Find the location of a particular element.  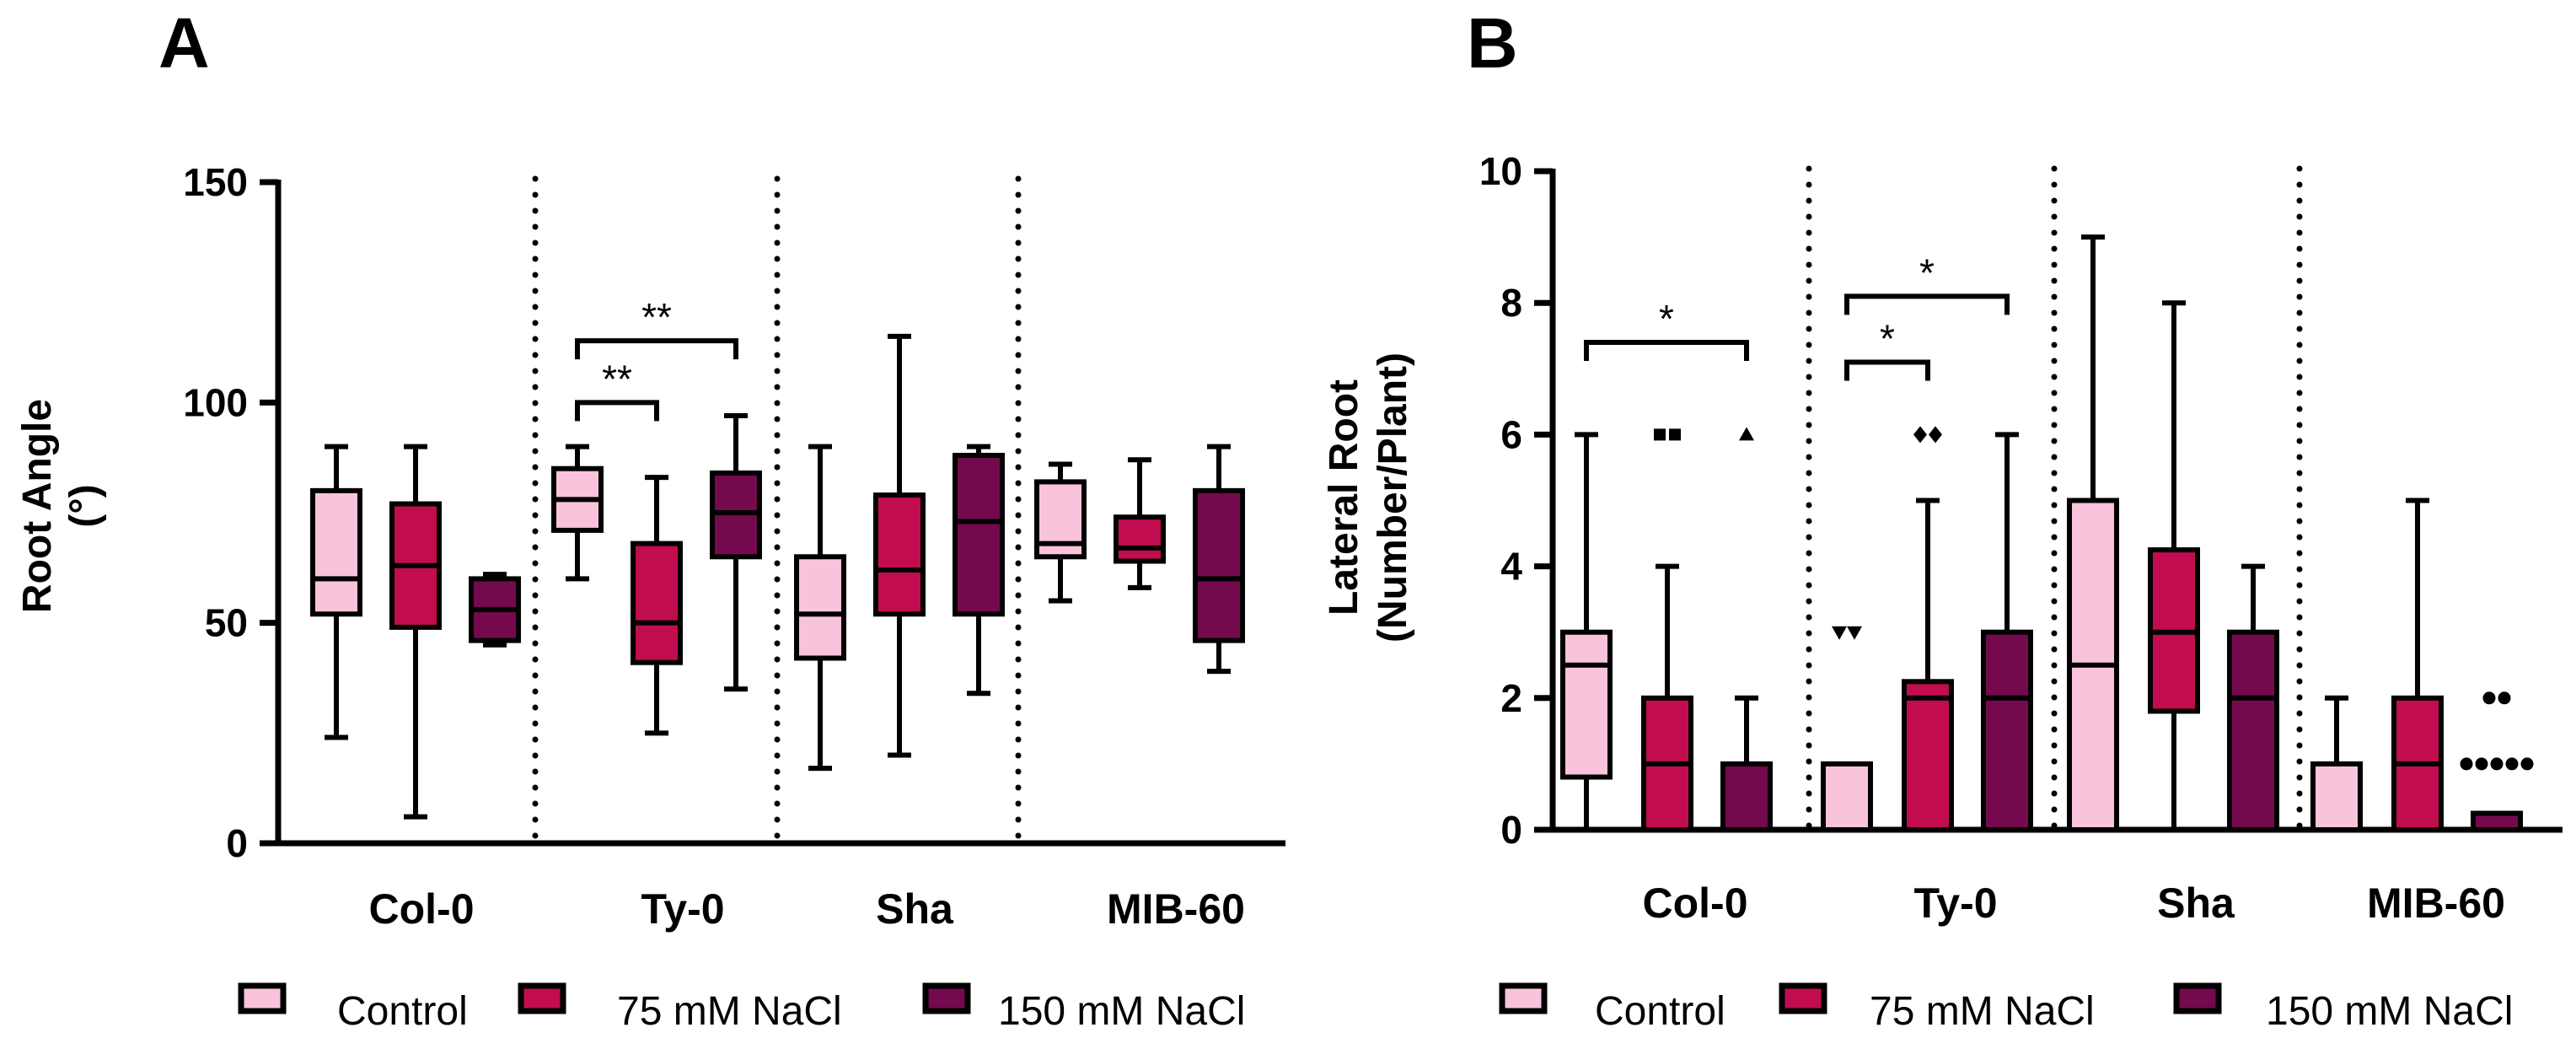

panel-b-legend: Control 75 mM NaCl 150 mM NaCl is located at coordinates (2006, 1008).